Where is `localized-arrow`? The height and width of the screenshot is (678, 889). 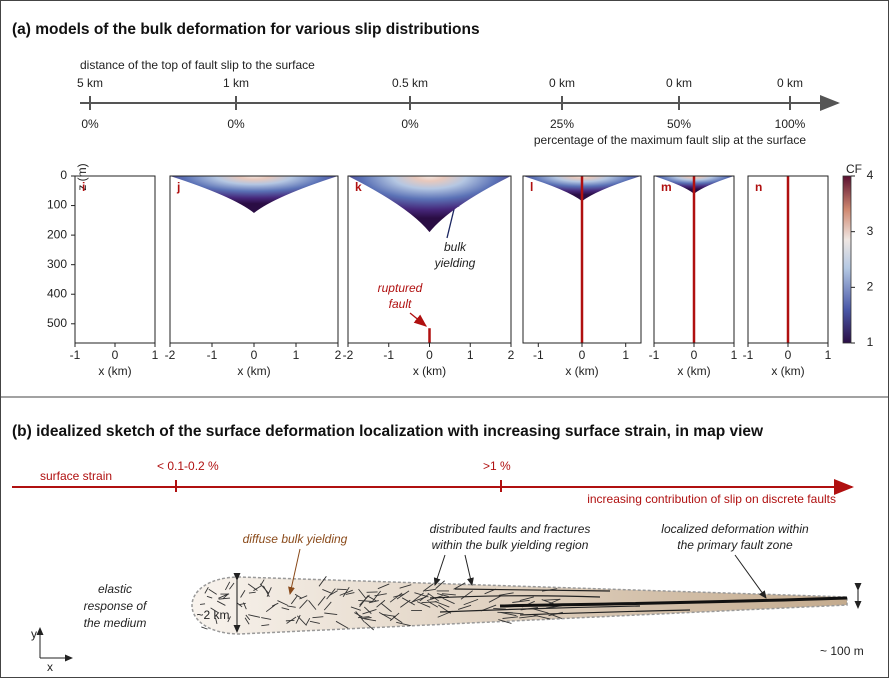 localized-arrow is located at coordinates (750, 576).